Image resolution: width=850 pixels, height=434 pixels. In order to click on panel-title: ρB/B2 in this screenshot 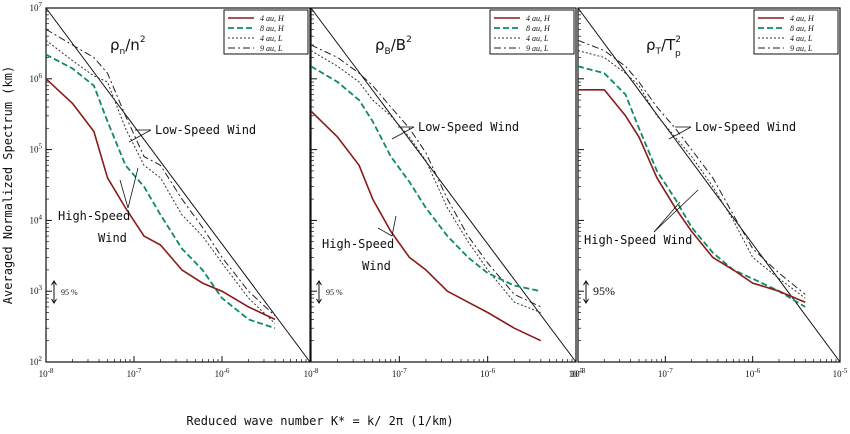, I will do `click(393, 46)`.